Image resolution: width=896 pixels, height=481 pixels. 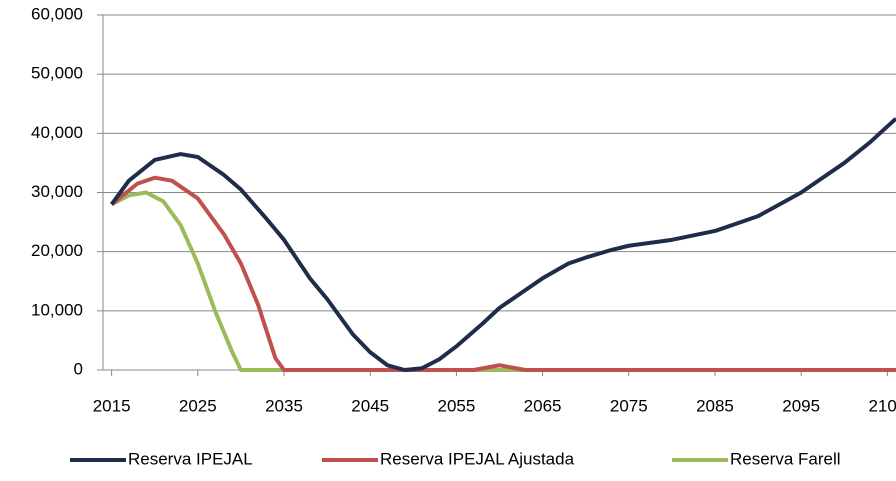 What do you see at coordinates (78, 368) in the screenshot?
I see `y-tick-label: 0` at bounding box center [78, 368].